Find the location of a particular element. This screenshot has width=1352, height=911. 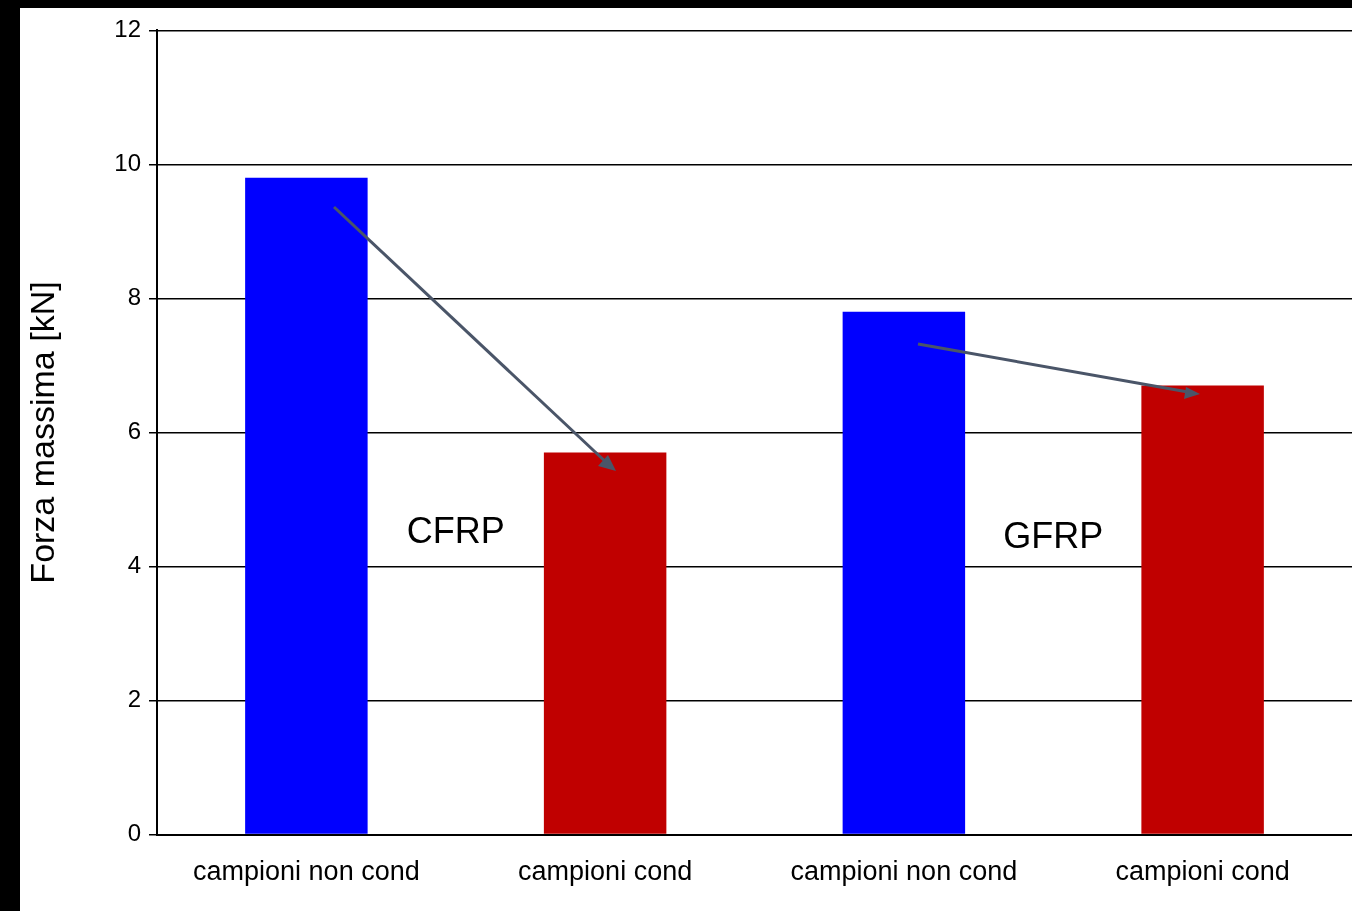

y-tick-label: 0 is located at coordinates (134, 833).